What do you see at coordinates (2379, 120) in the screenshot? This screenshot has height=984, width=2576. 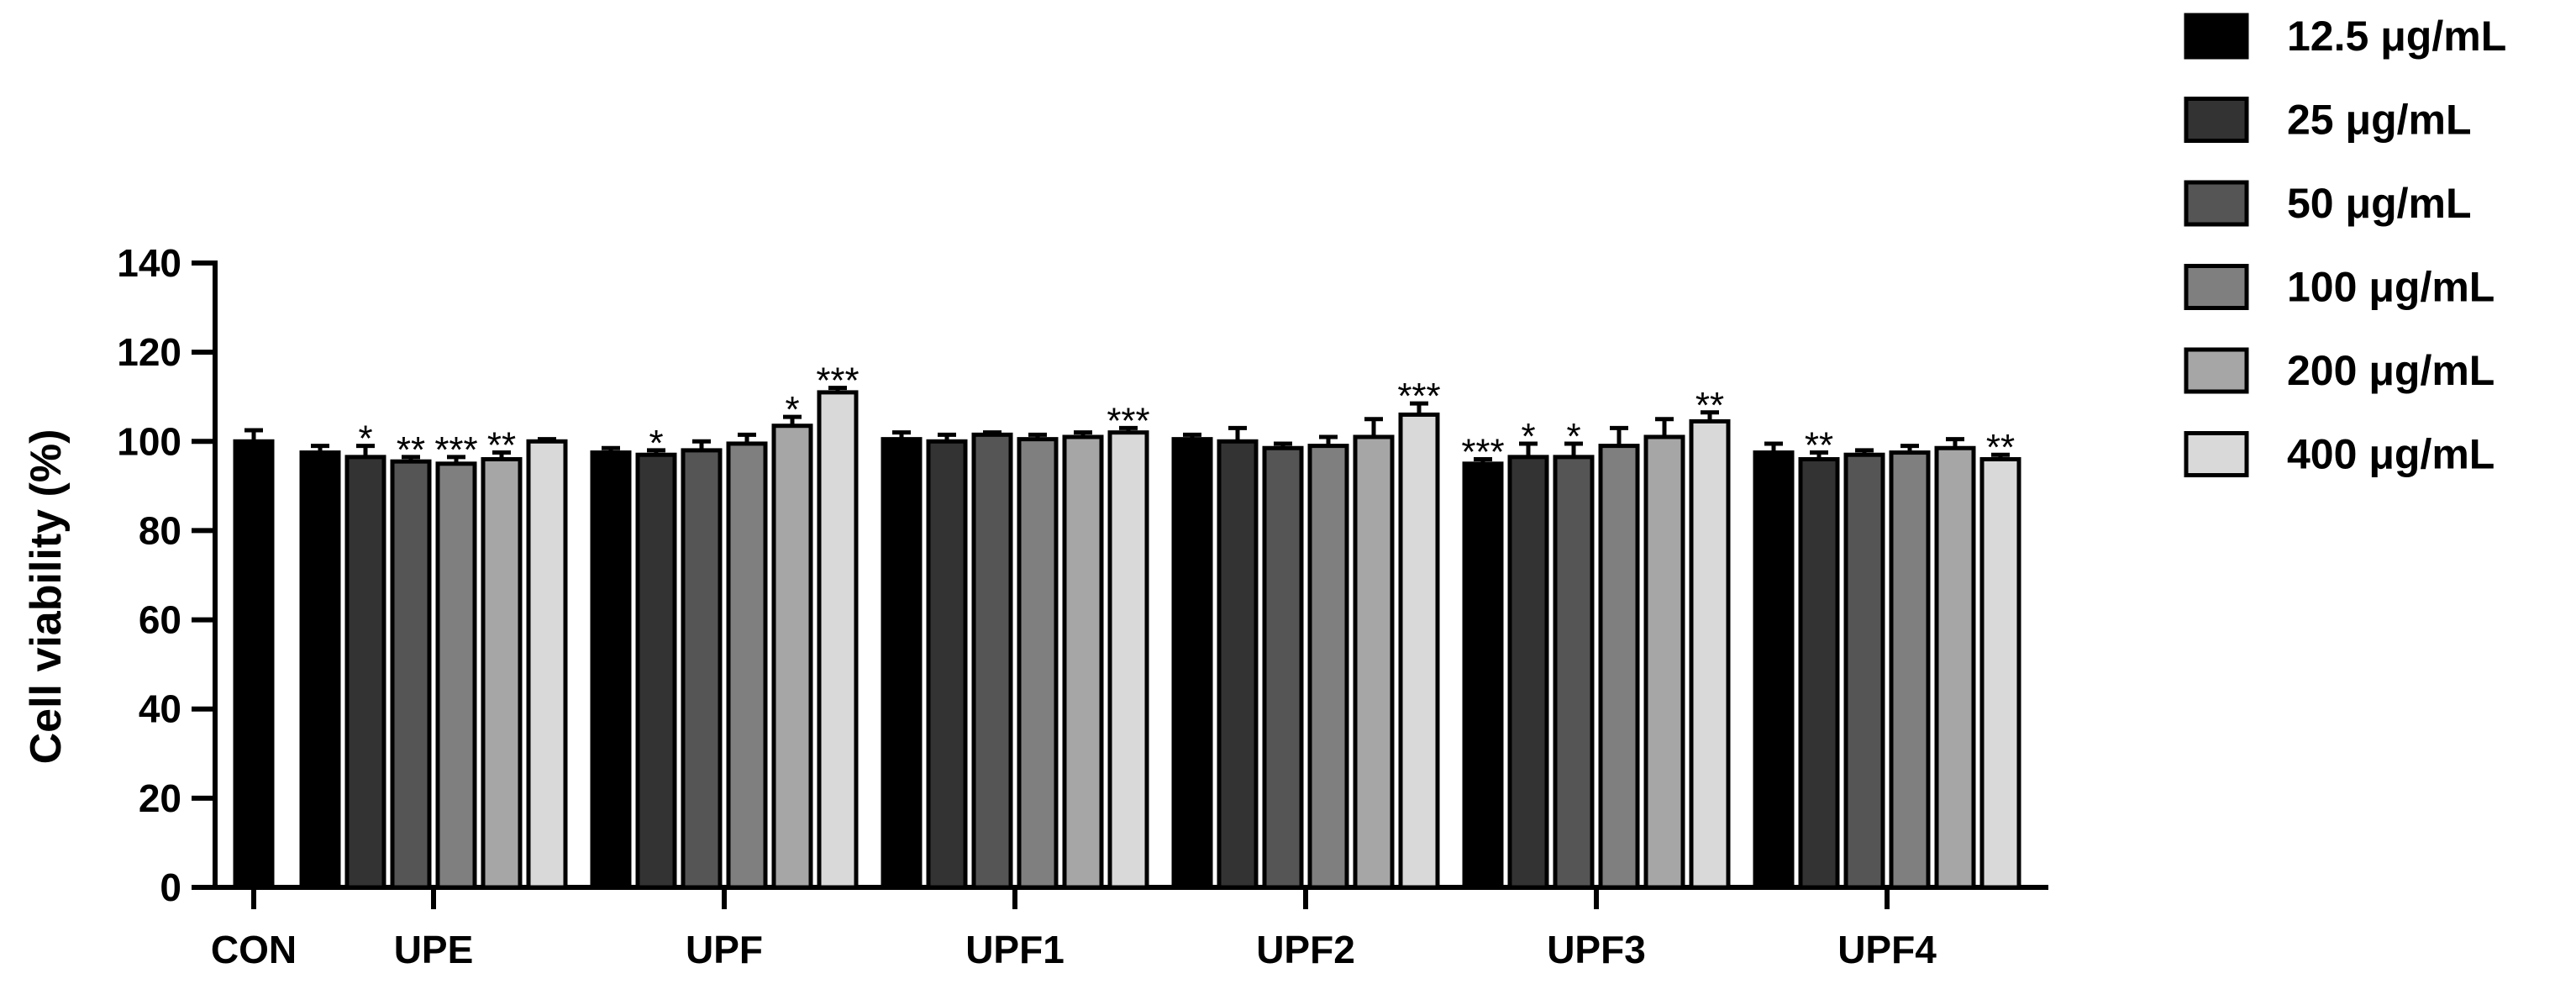 I see `legend-label: 25 μg/mL` at bounding box center [2379, 120].